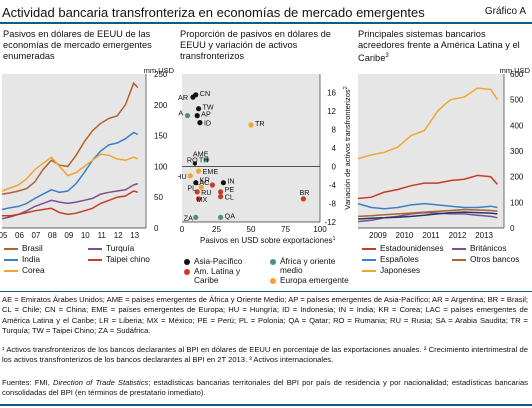  I want to click on x-tick-label-1: 2010, so click(405, 235).